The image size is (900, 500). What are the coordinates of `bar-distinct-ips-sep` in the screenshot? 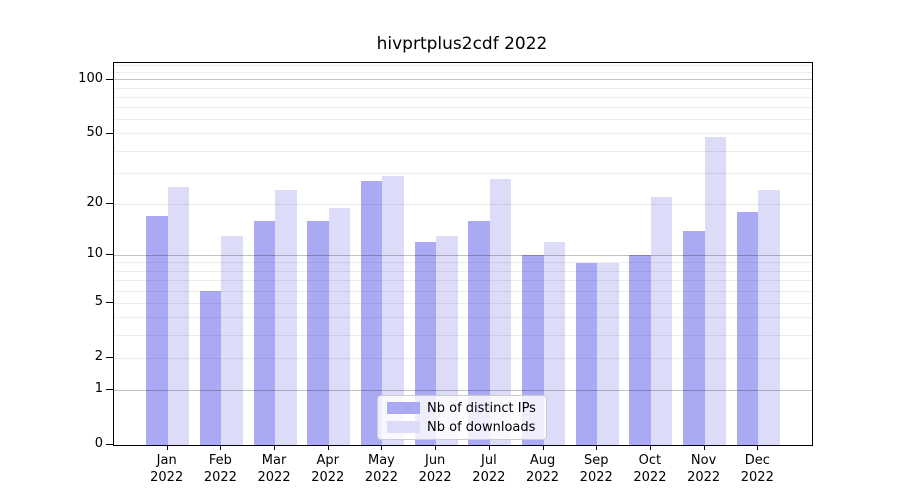 It's located at (586, 353).